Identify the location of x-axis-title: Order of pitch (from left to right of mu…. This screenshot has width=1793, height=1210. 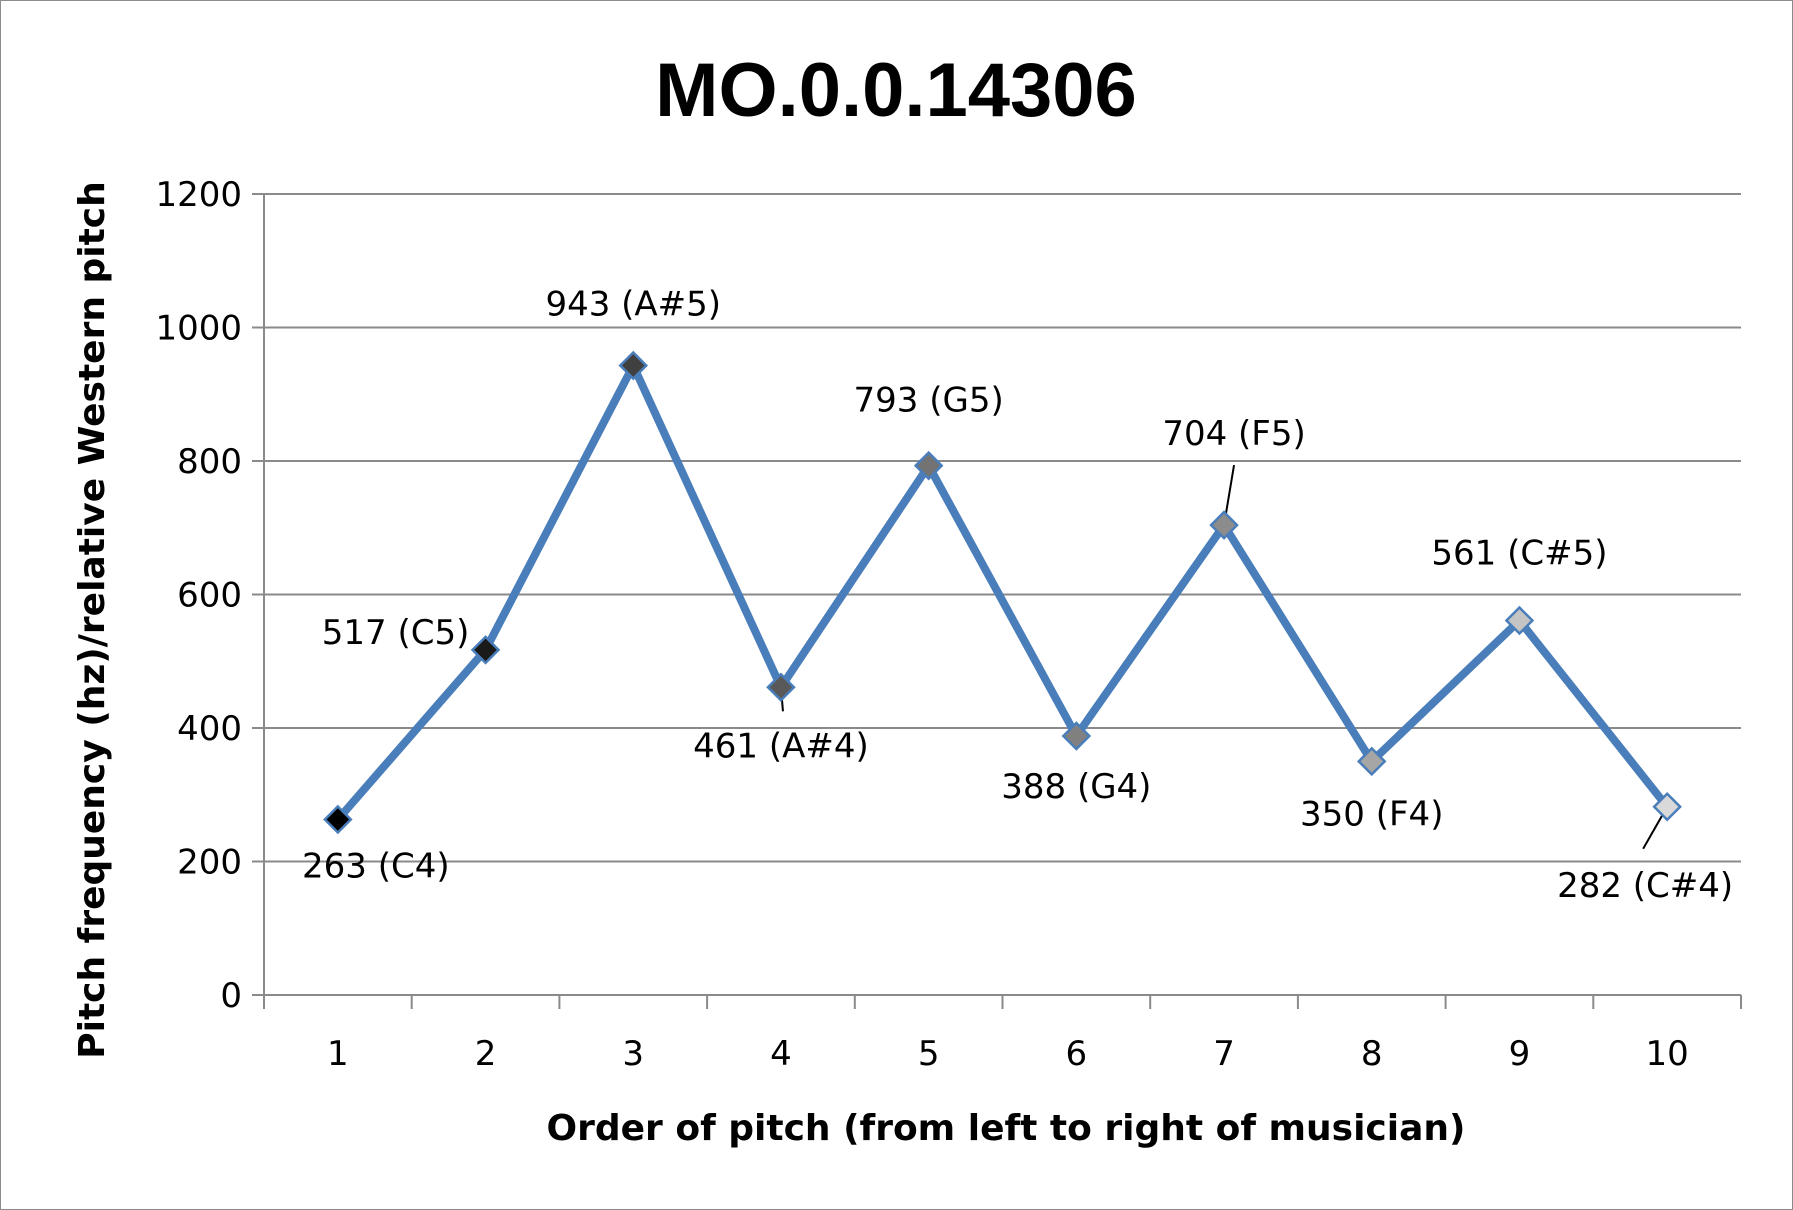
(1006, 1128).